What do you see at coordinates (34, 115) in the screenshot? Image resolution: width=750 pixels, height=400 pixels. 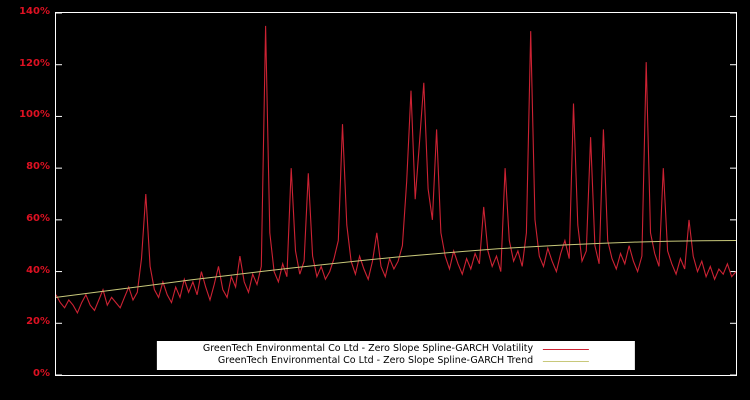 I see `y-tick-label: 100%` at bounding box center [34, 115].